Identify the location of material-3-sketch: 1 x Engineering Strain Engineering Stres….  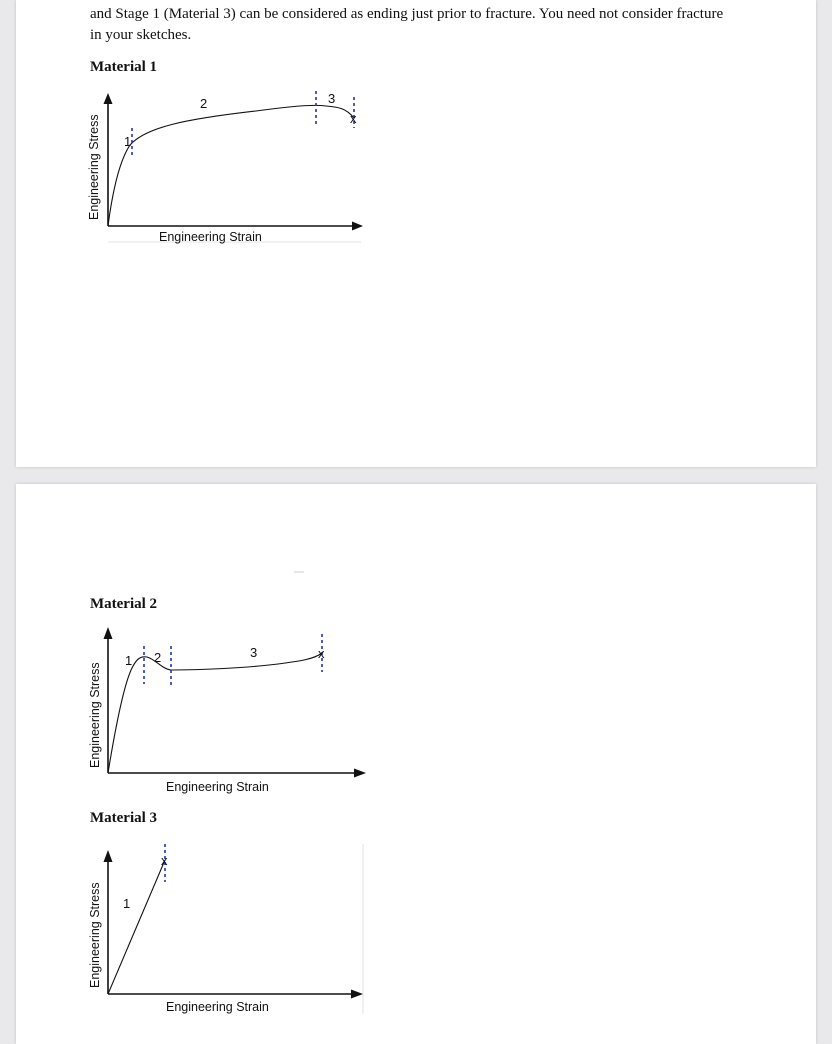
(226, 929).